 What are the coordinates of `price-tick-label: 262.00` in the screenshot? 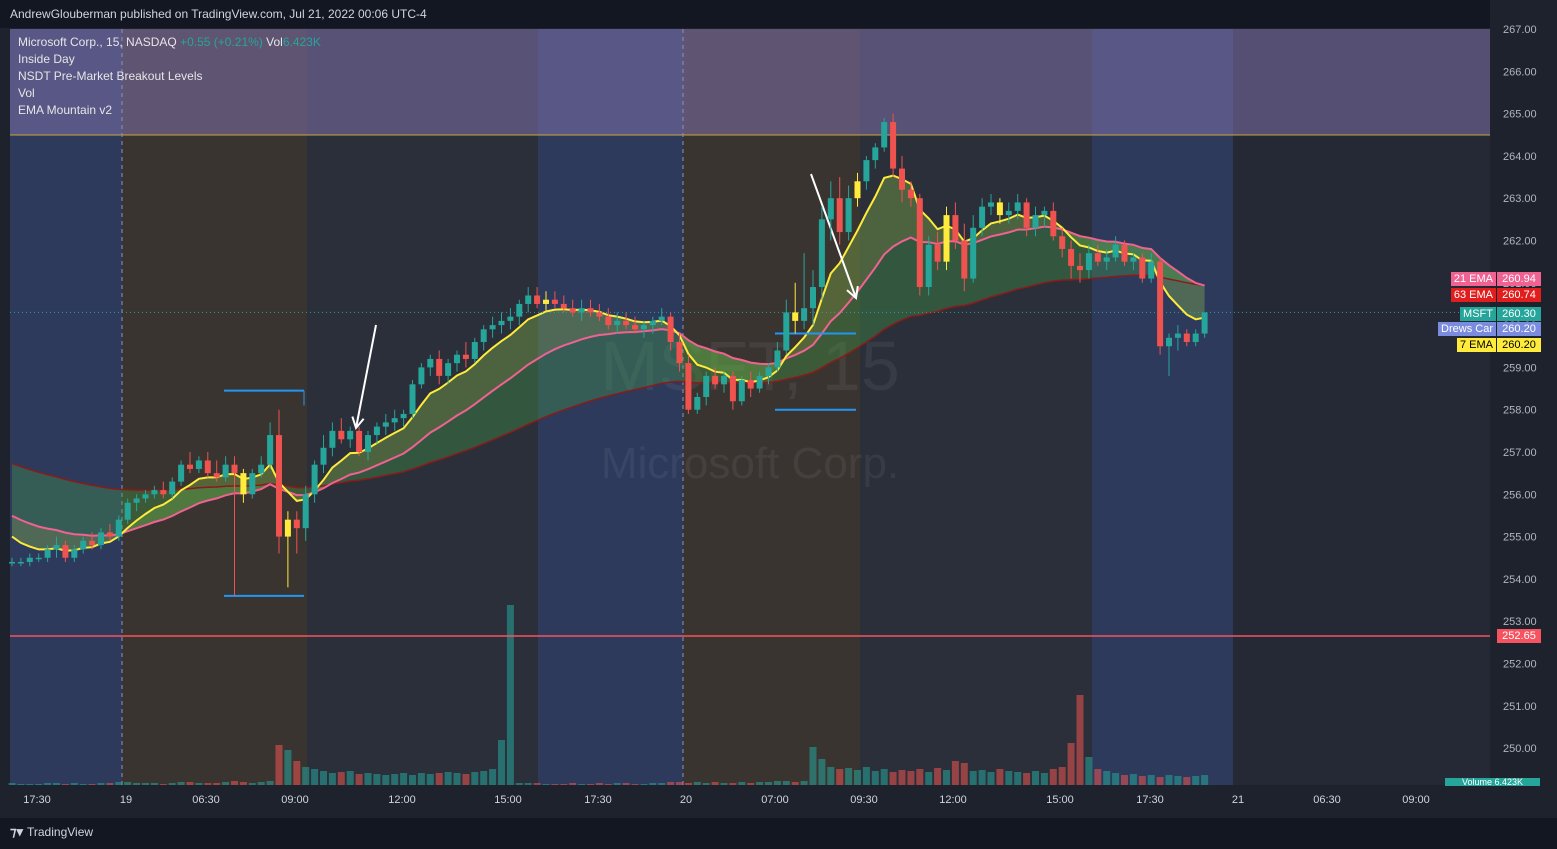 It's located at (1520, 242).